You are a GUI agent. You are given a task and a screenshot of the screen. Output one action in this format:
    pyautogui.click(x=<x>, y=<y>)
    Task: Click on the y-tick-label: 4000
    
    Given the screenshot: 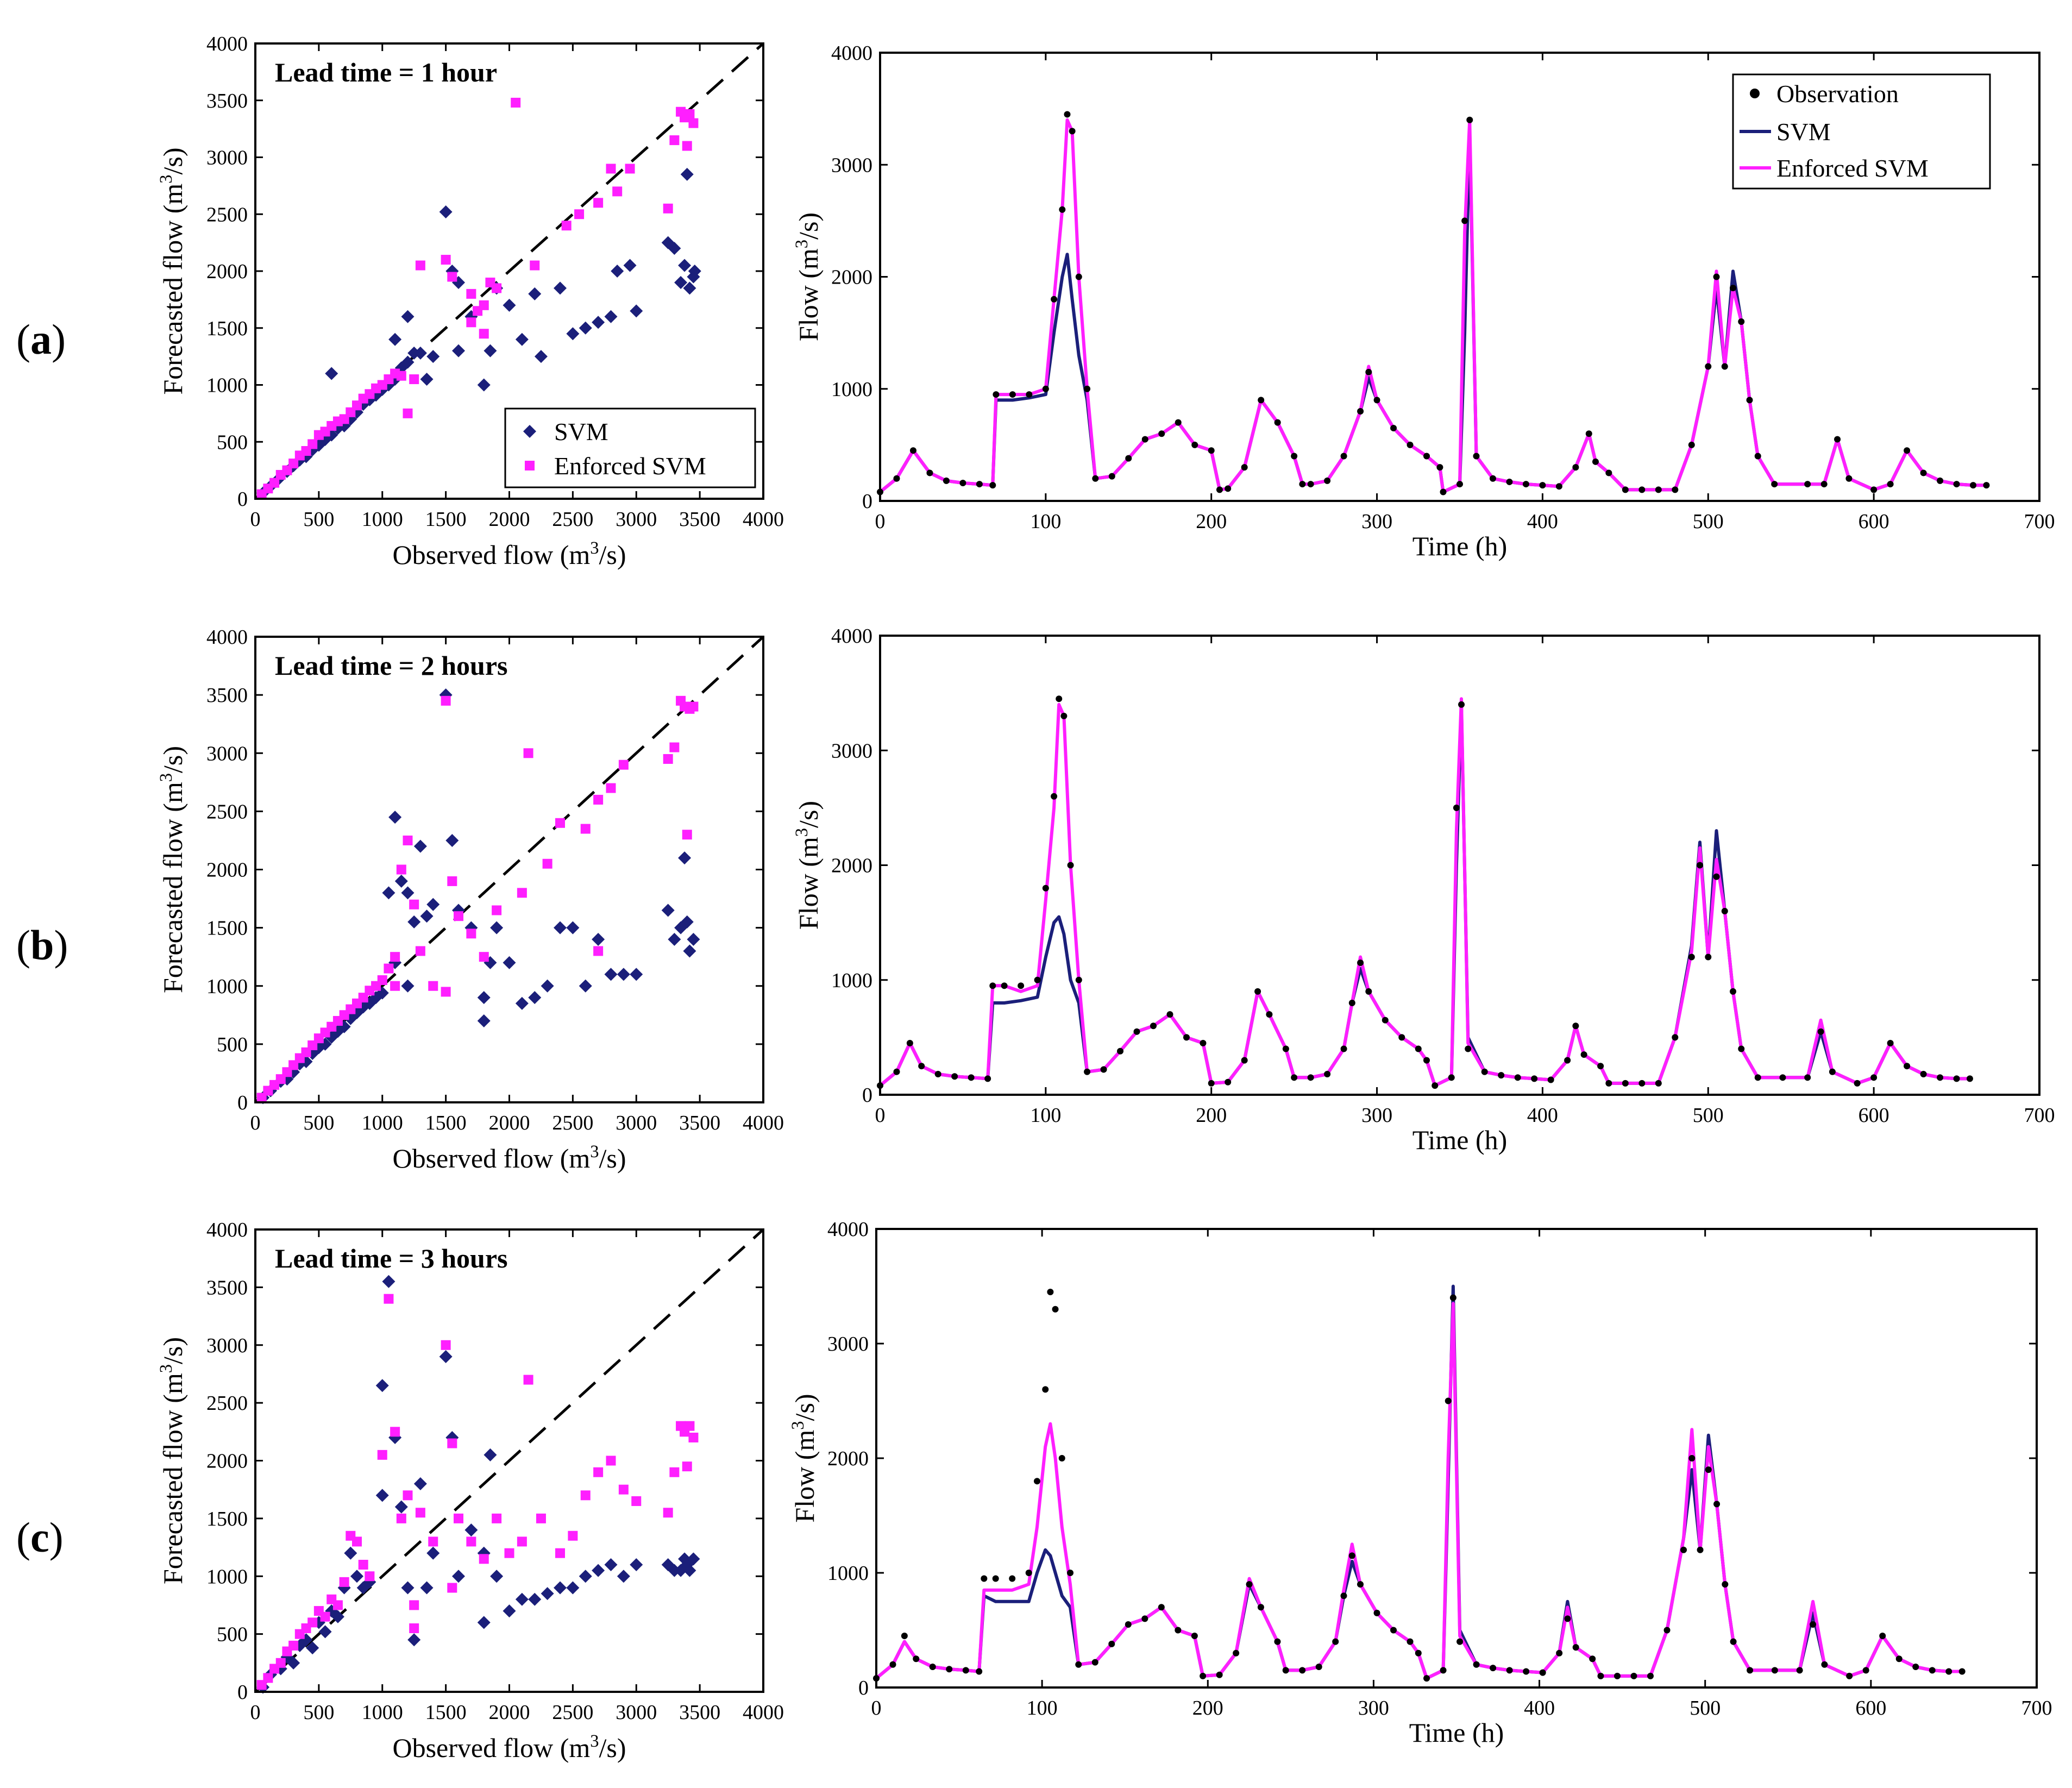 What is the action you would take?
    pyautogui.click(x=851, y=53)
    